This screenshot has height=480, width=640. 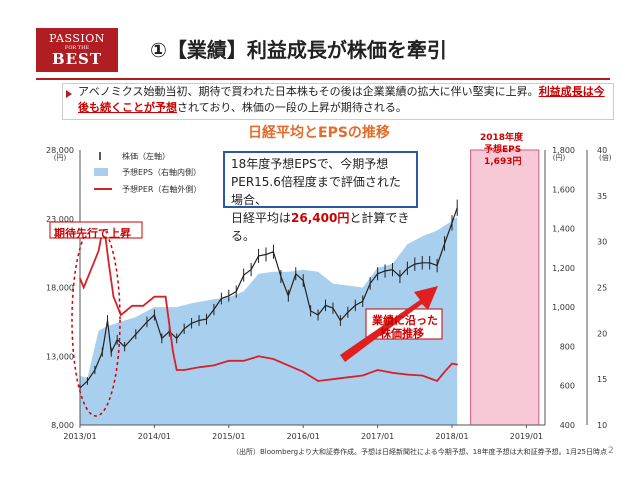 I want to click on eps-2018-label-1: 2018年度, so click(x=502, y=138).